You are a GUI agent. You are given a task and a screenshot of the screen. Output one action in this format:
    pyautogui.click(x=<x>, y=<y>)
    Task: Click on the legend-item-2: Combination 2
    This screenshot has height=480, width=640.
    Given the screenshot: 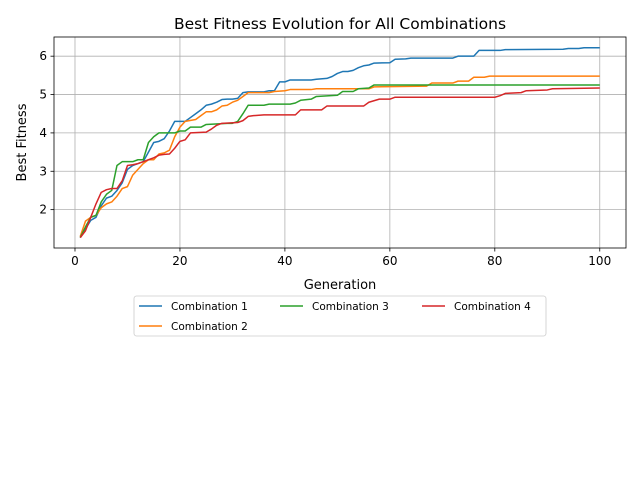 What is the action you would take?
    pyautogui.click(x=193, y=327)
    